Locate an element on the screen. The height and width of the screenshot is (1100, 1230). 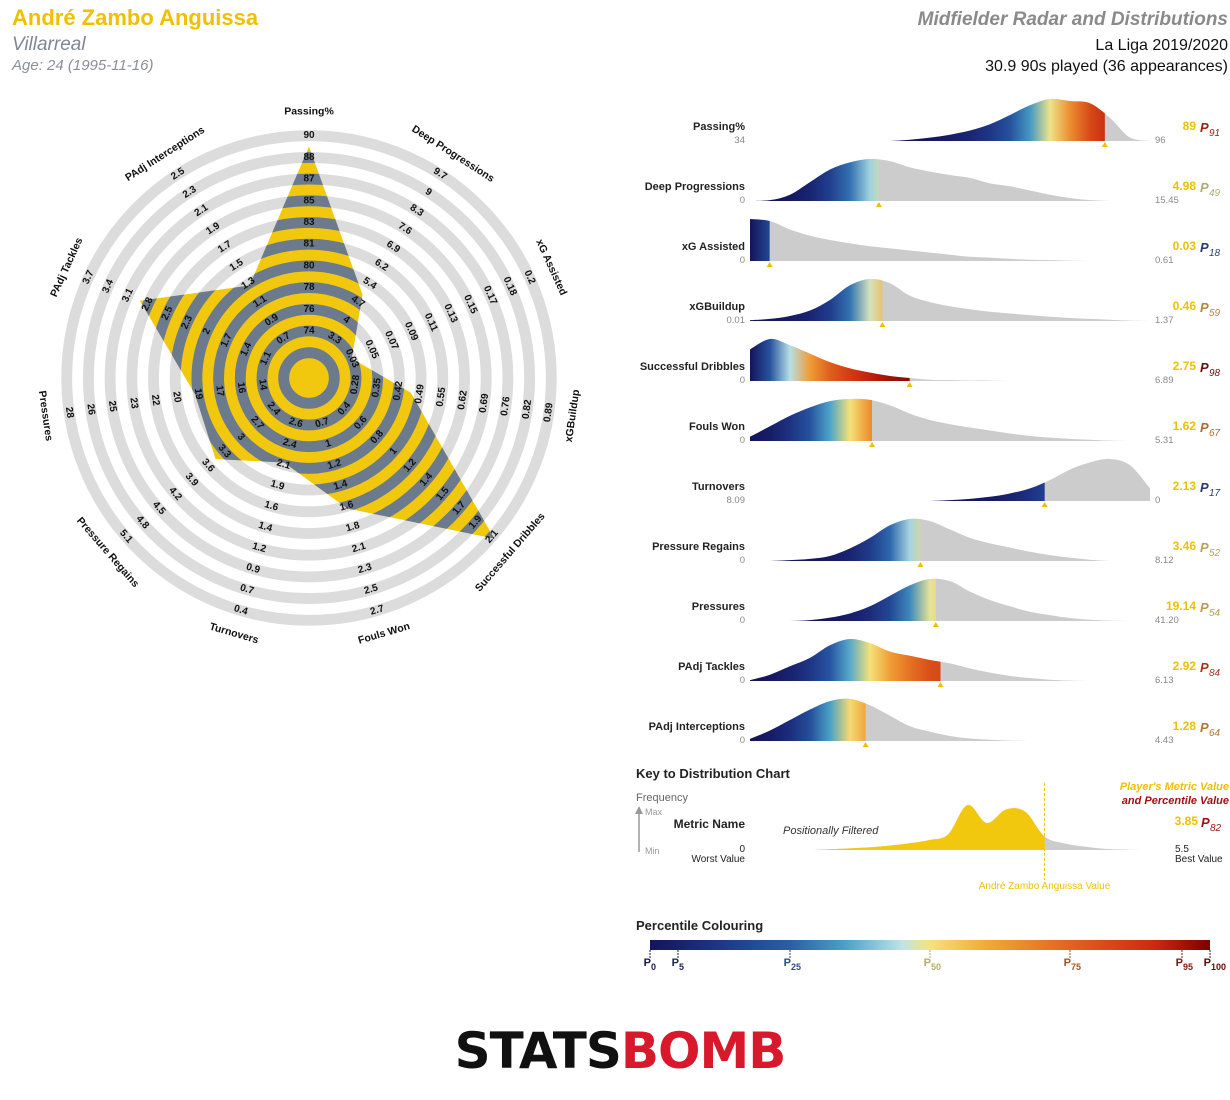
radar-tick-label: 1.8 is located at coordinates (353, 527).